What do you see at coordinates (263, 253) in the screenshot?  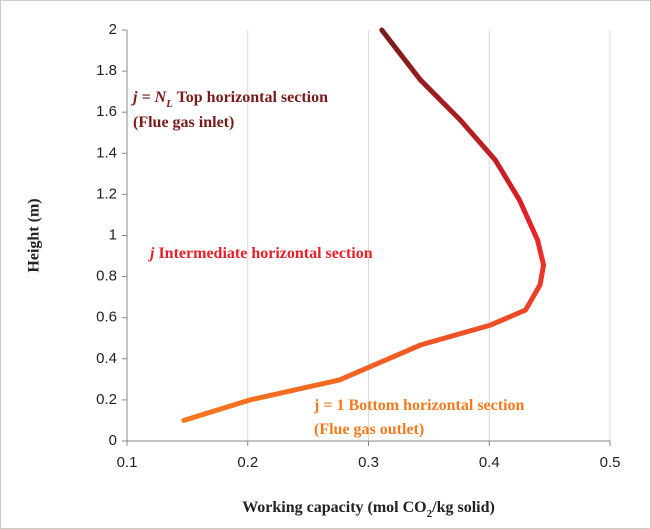 I see `annotation-part: Intermediate horizontal section` at bounding box center [263, 253].